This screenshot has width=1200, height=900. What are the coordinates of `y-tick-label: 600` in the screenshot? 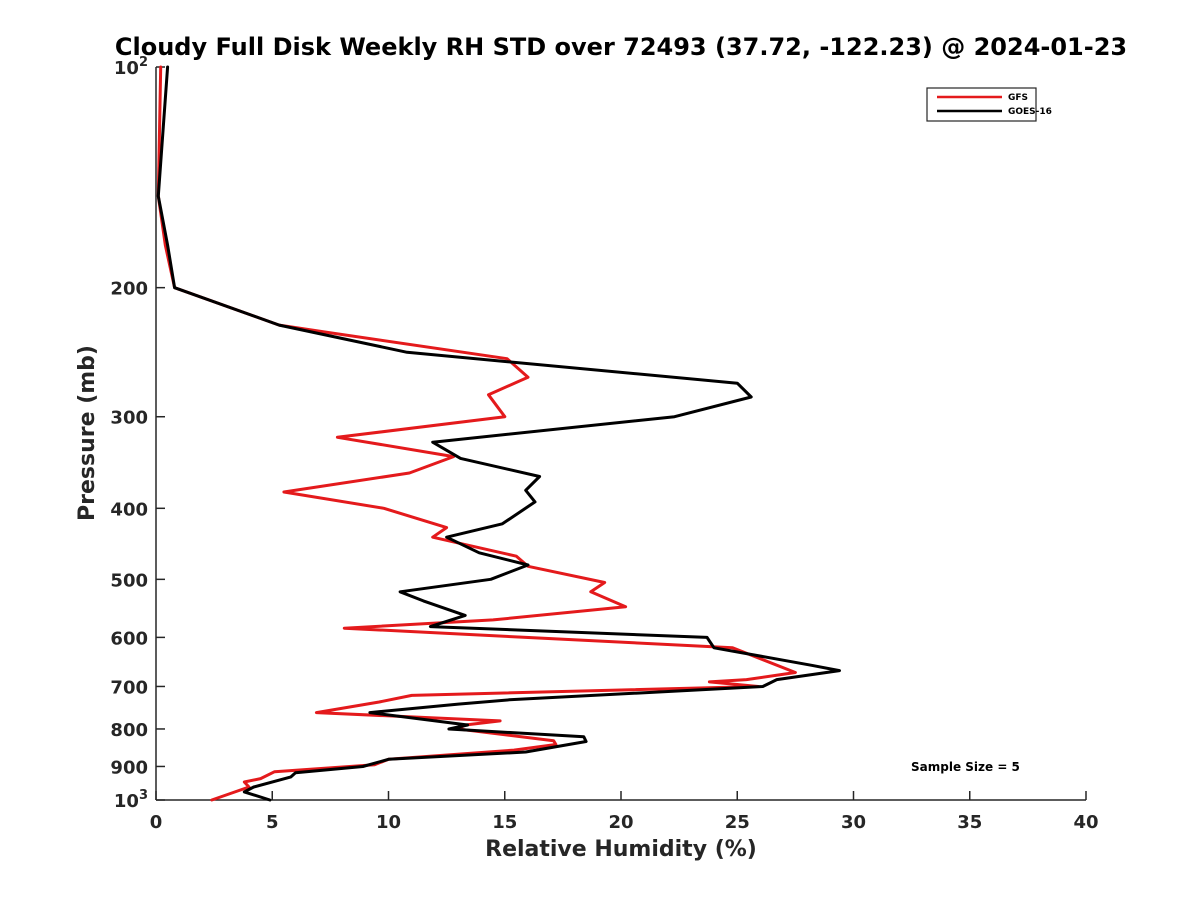 It's located at (129, 638).